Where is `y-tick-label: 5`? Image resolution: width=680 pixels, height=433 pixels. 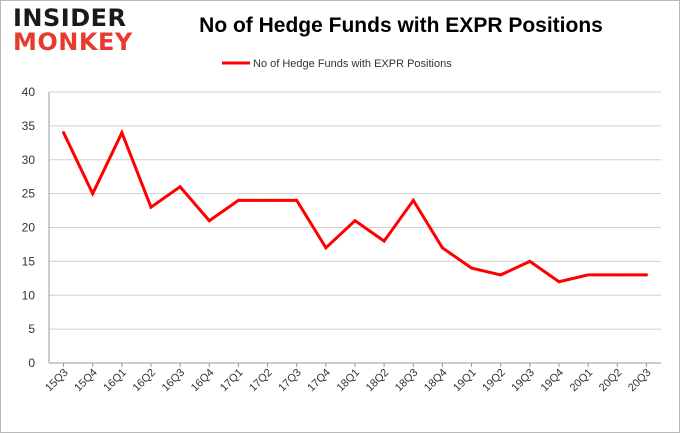 y-tick-label: 5 is located at coordinates (31, 329).